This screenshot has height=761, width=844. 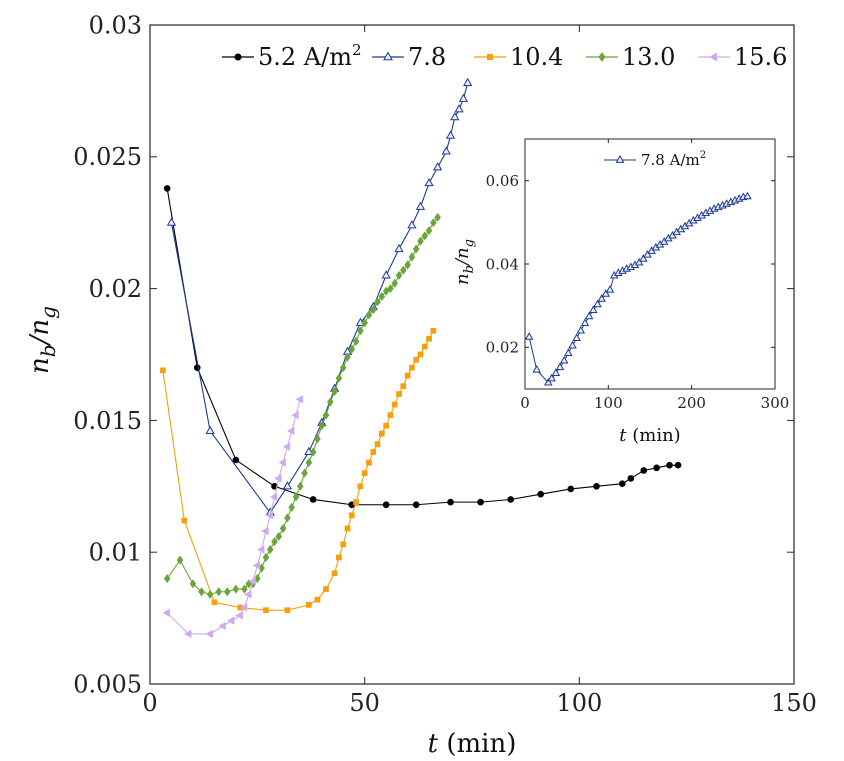 I want to click on x-tick-label: 200, so click(x=691, y=403).